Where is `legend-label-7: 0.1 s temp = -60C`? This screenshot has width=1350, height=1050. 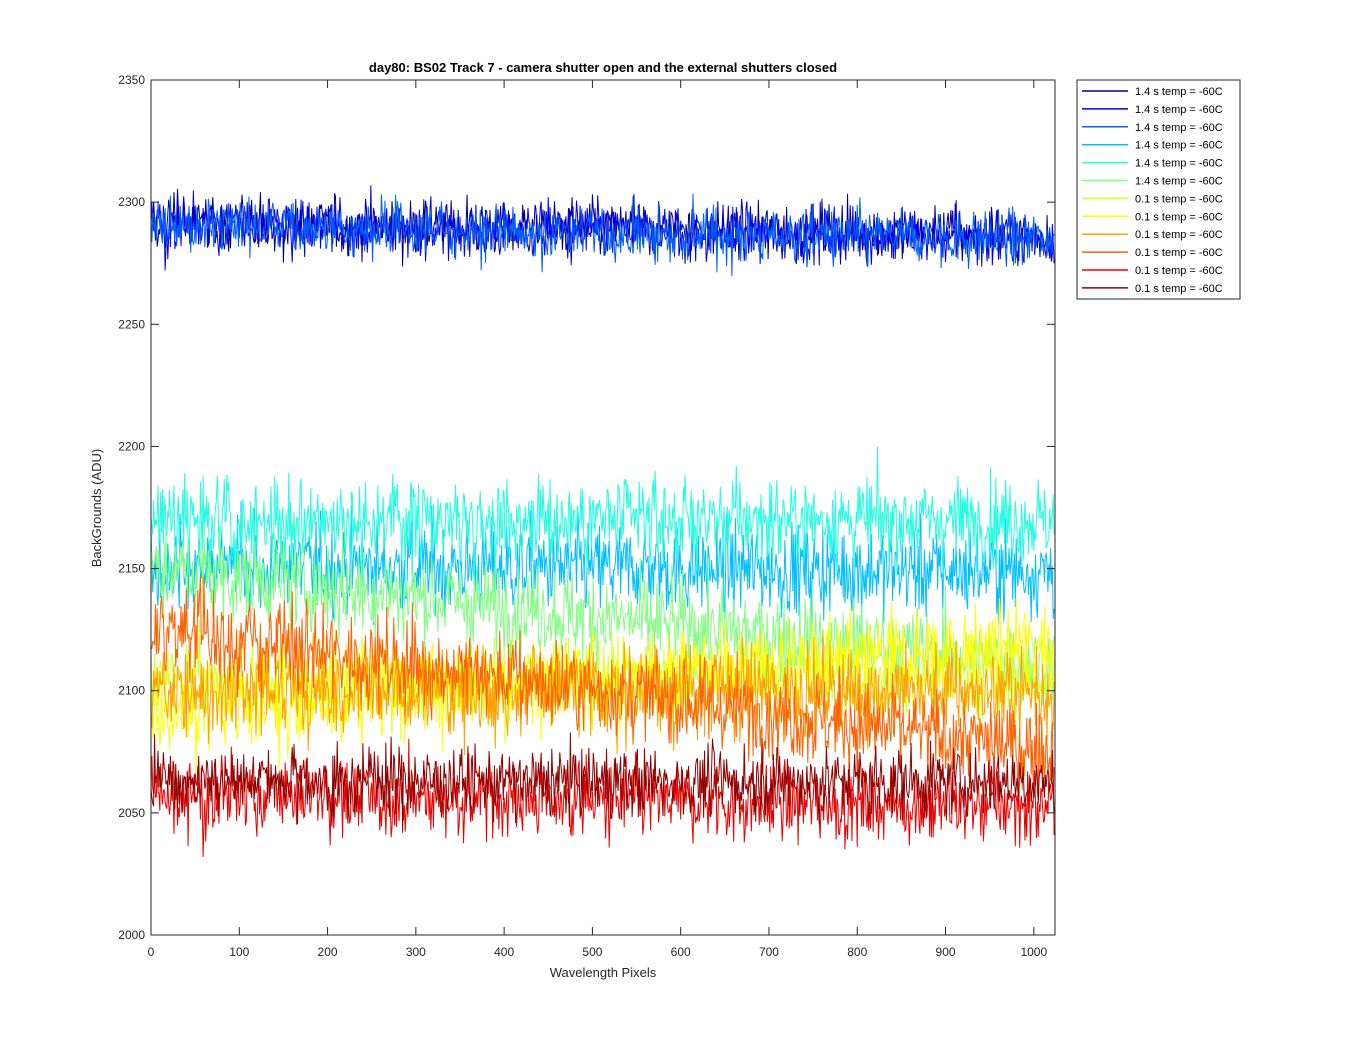
legend-label-7: 0.1 s temp = -60C is located at coordinates (1179, 199).